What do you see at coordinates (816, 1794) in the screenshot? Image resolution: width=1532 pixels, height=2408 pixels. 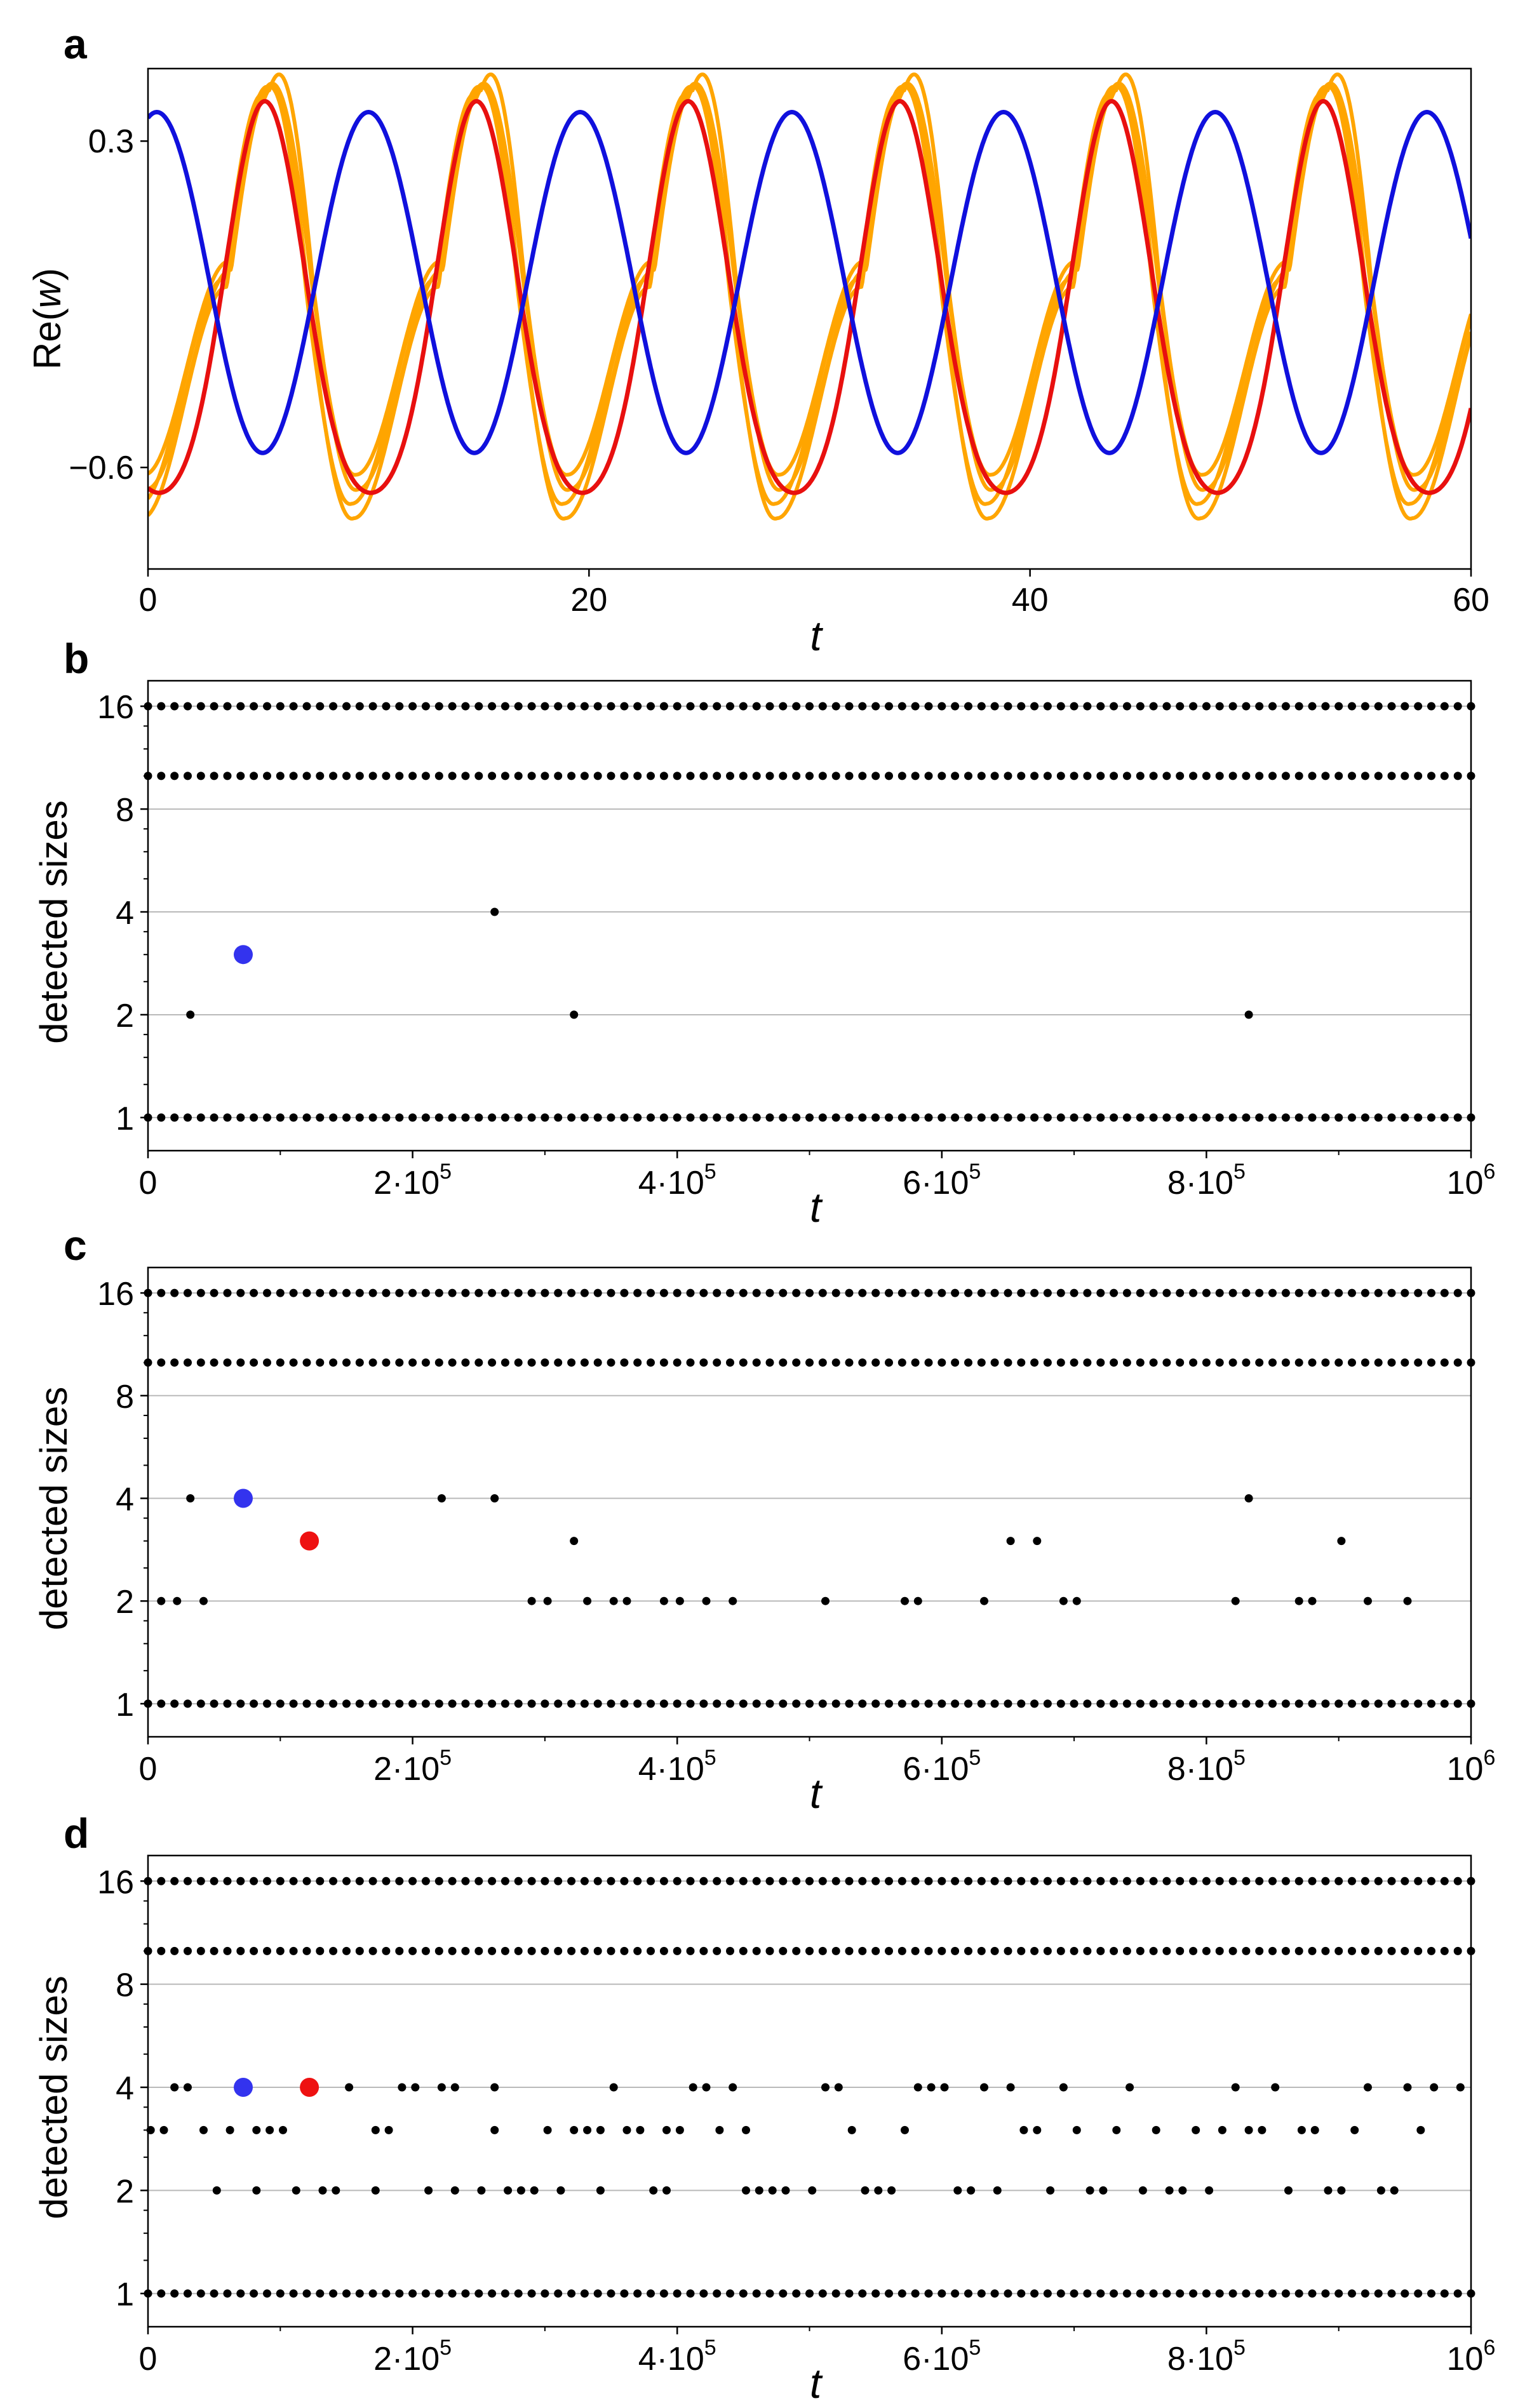 I see `x-axis-label-c: t` at bounding box center [816, 1794].